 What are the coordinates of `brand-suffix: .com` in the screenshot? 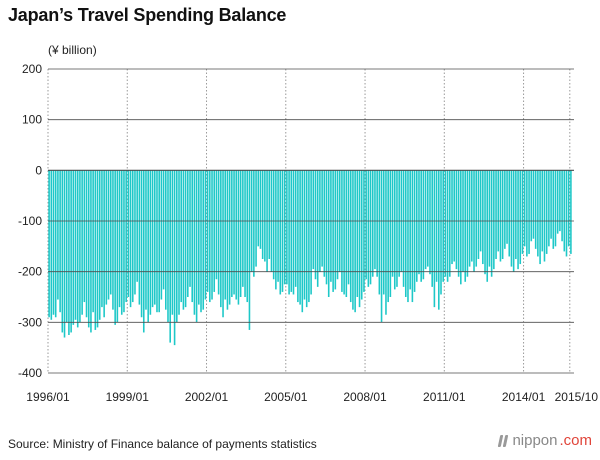 It's located at (575, 440).